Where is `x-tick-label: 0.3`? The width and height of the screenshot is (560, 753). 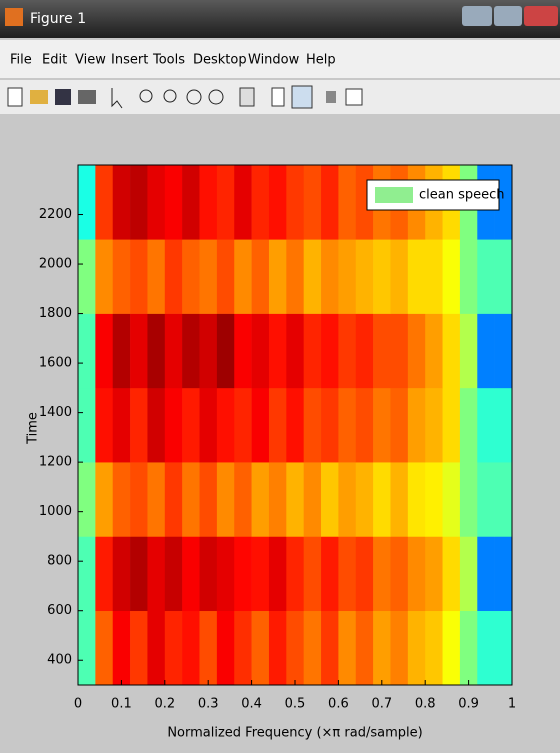 x-tick-label: 0.3 is located at coordinates (208, 704).